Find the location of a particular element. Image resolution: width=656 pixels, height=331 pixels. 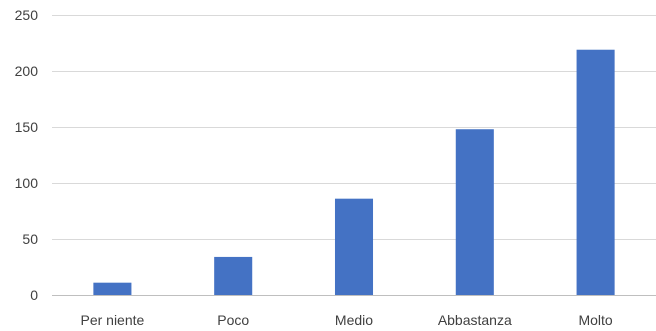

y-tick-label-200: 200 is located at coordinates (27, 71).